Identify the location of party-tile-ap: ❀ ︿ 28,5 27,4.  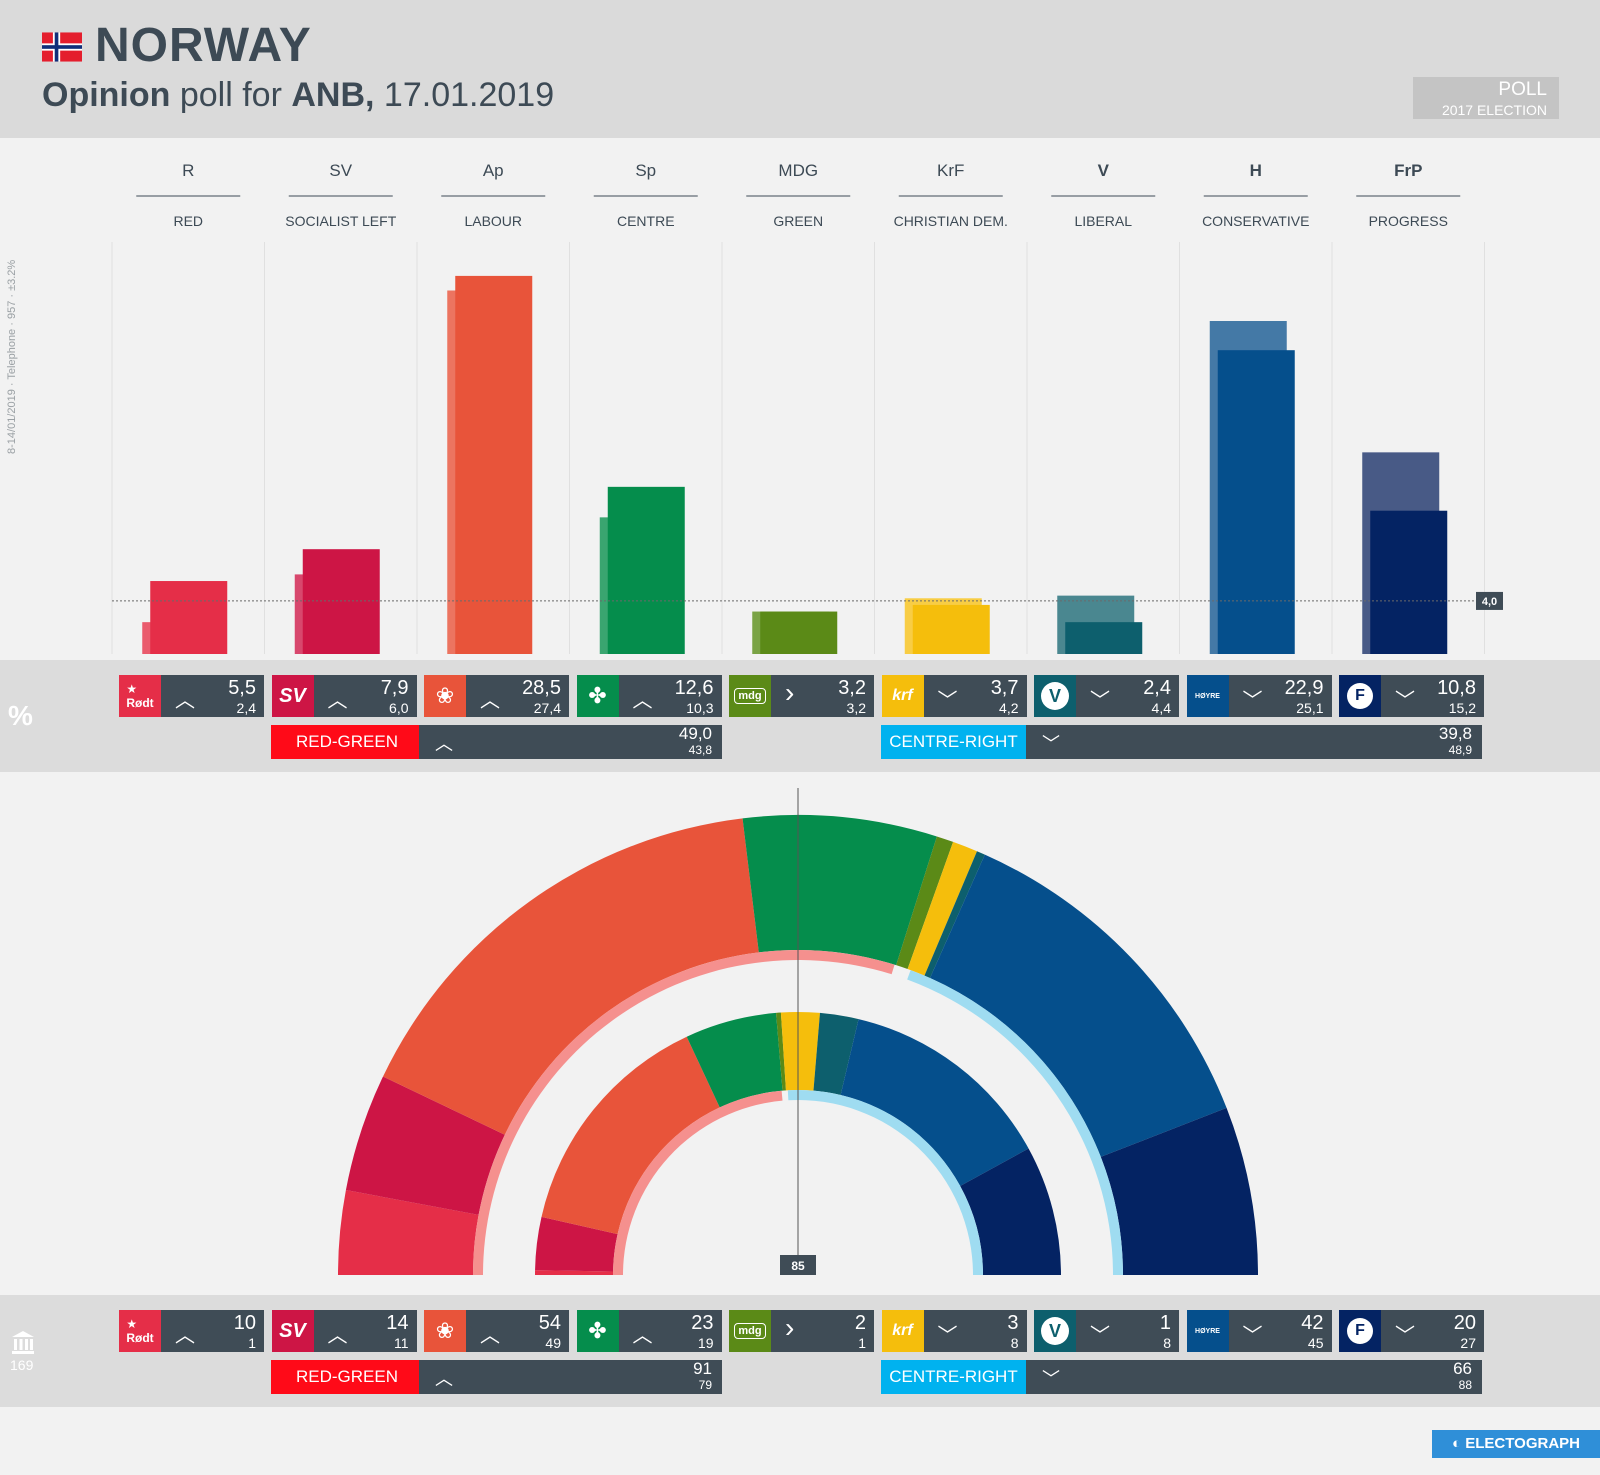
(496, 696).